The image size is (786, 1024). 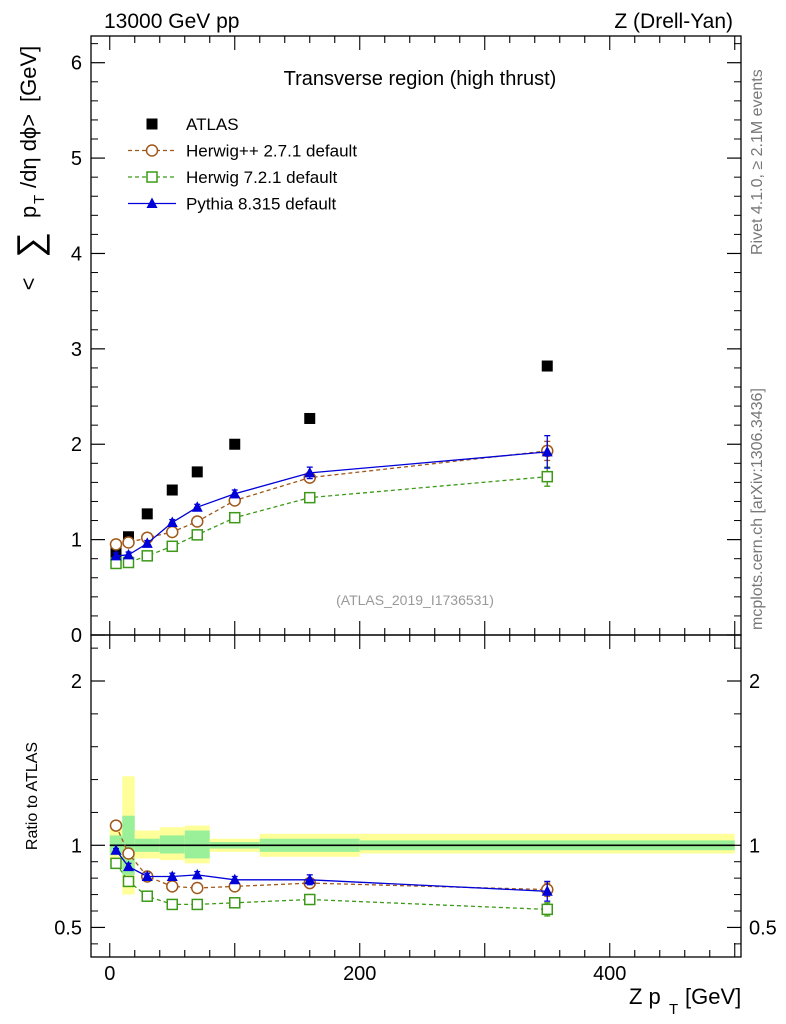 What do you see at coordinates (32, 796) in the screenshot?
I see `ratio-y-label: Ratio to ATLAS` at bounding box center [32, 796].